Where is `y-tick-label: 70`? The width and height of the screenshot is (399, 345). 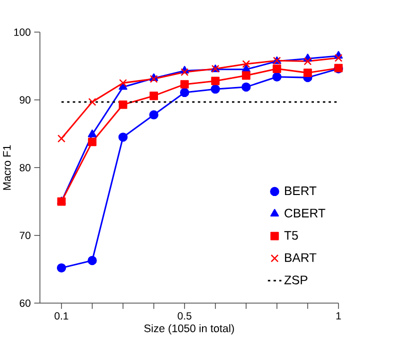 y-tick-label: 70 is located at coordinates (25, 236).